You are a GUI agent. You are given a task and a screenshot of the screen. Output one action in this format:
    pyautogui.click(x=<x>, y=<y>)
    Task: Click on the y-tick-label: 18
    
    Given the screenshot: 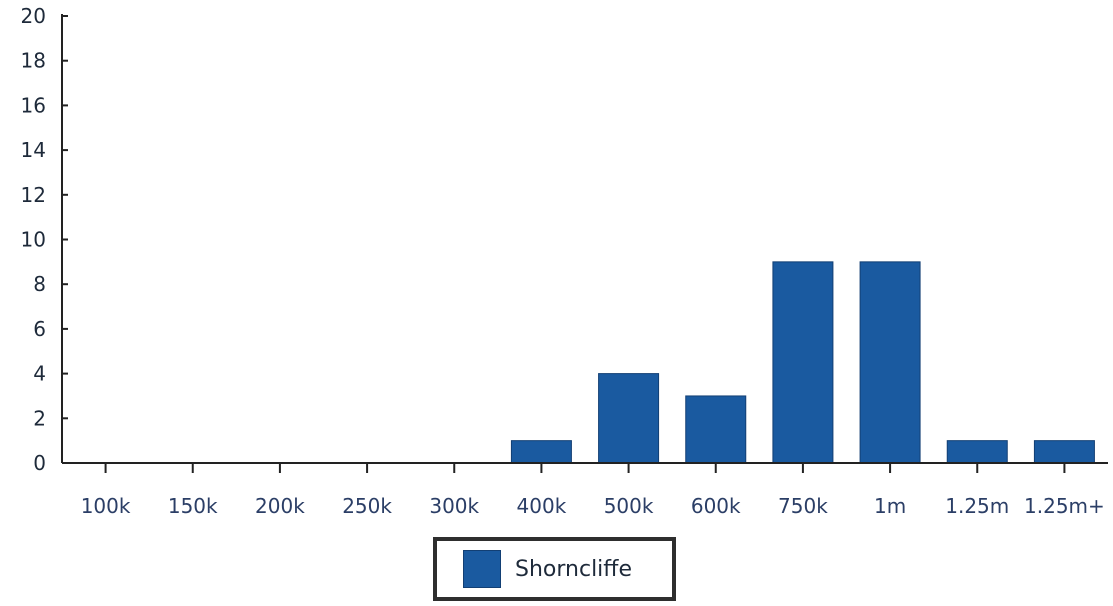 What is the action you would take?
    pyautogui.click(x=33, y=61)
    